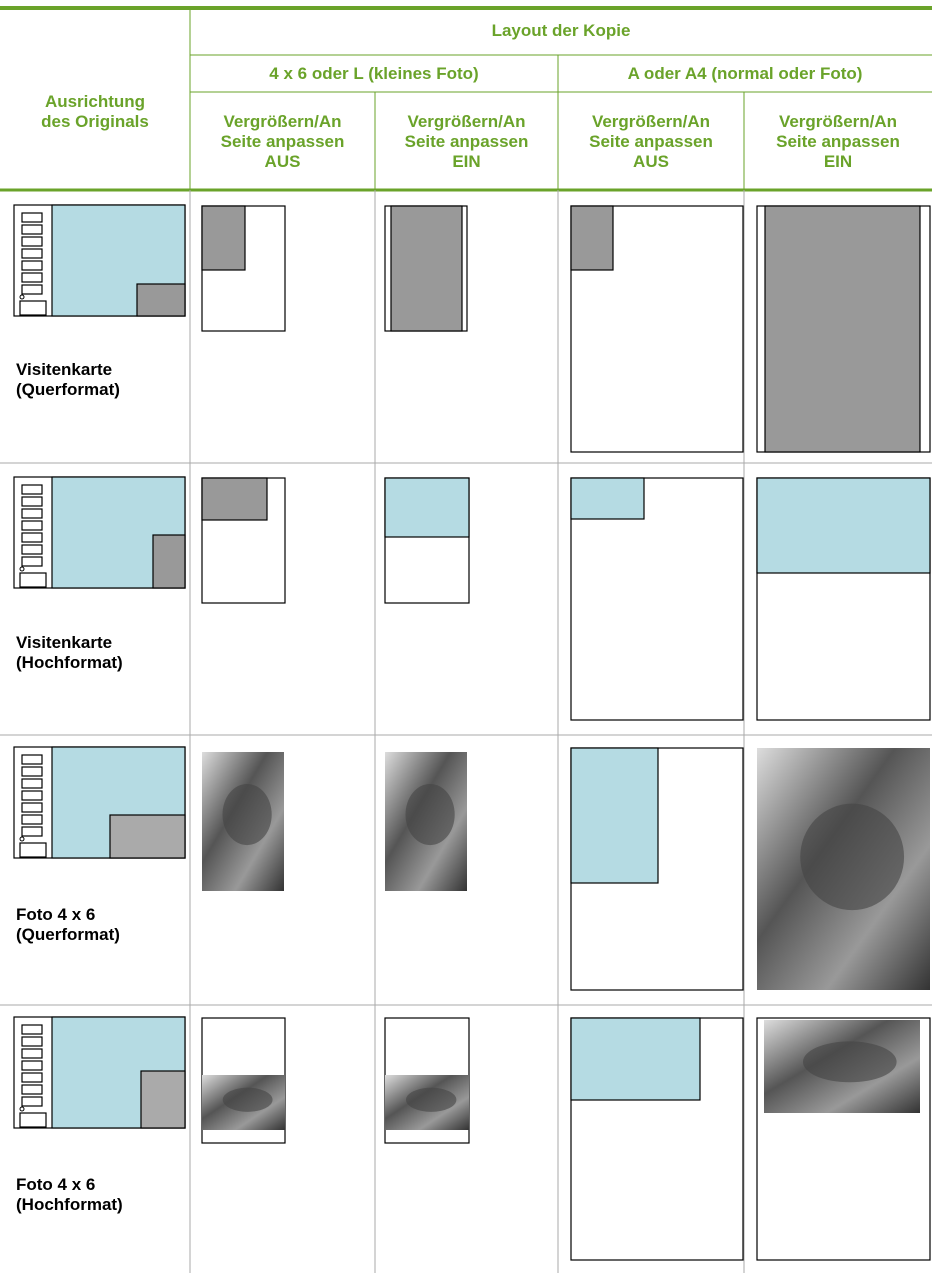 The height and width of the screenshot is (1273, 932). What do you see at coordinates (118, 260) in the screenshot?
I see `scanner-blue` at bounding box center [118, 260].